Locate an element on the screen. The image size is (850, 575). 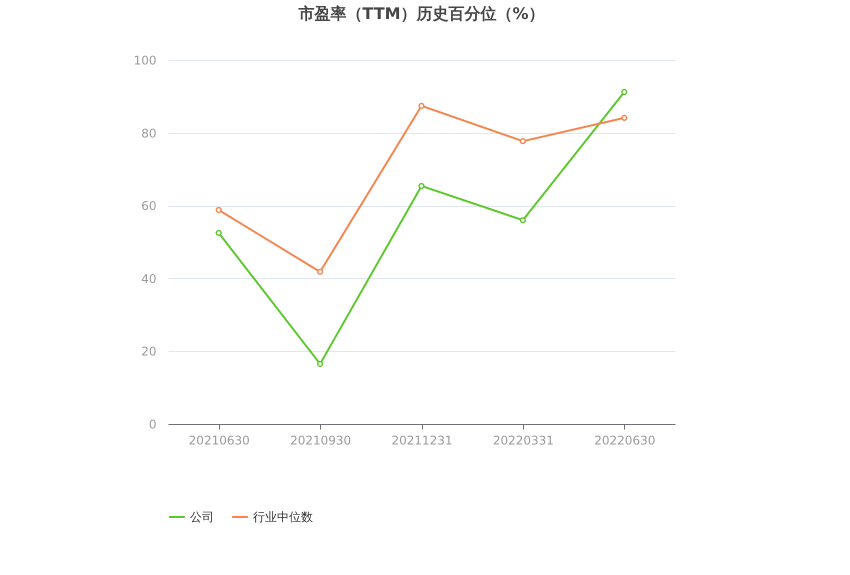
chart-title: 市盈率（TTM）历史百分位（%） is located at coordinates (421, 13).